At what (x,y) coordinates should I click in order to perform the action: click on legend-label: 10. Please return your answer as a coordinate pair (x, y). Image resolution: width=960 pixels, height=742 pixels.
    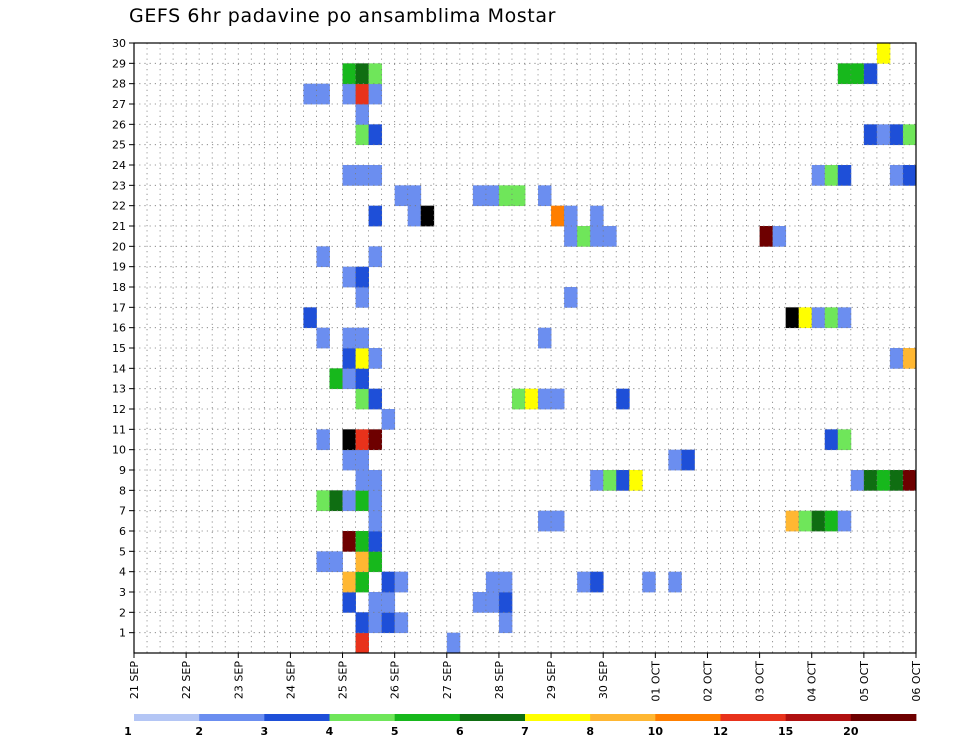
    Looking at the image, I should click on (656, 731).